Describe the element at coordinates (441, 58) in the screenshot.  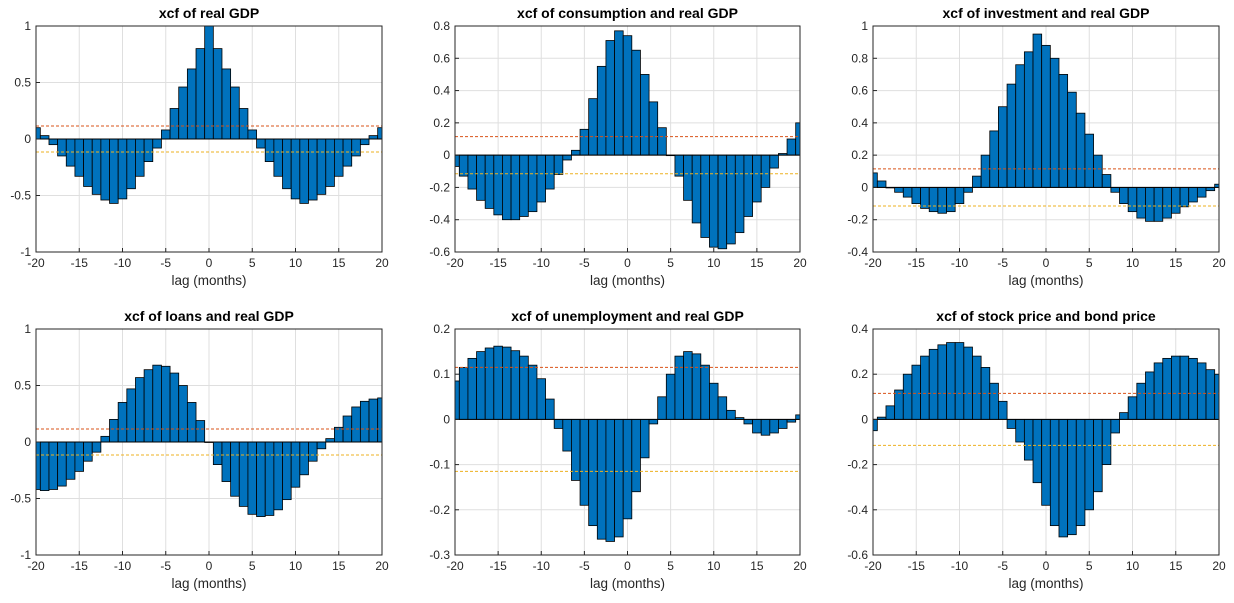
I see `y-tick-label: 0.6` at that location.